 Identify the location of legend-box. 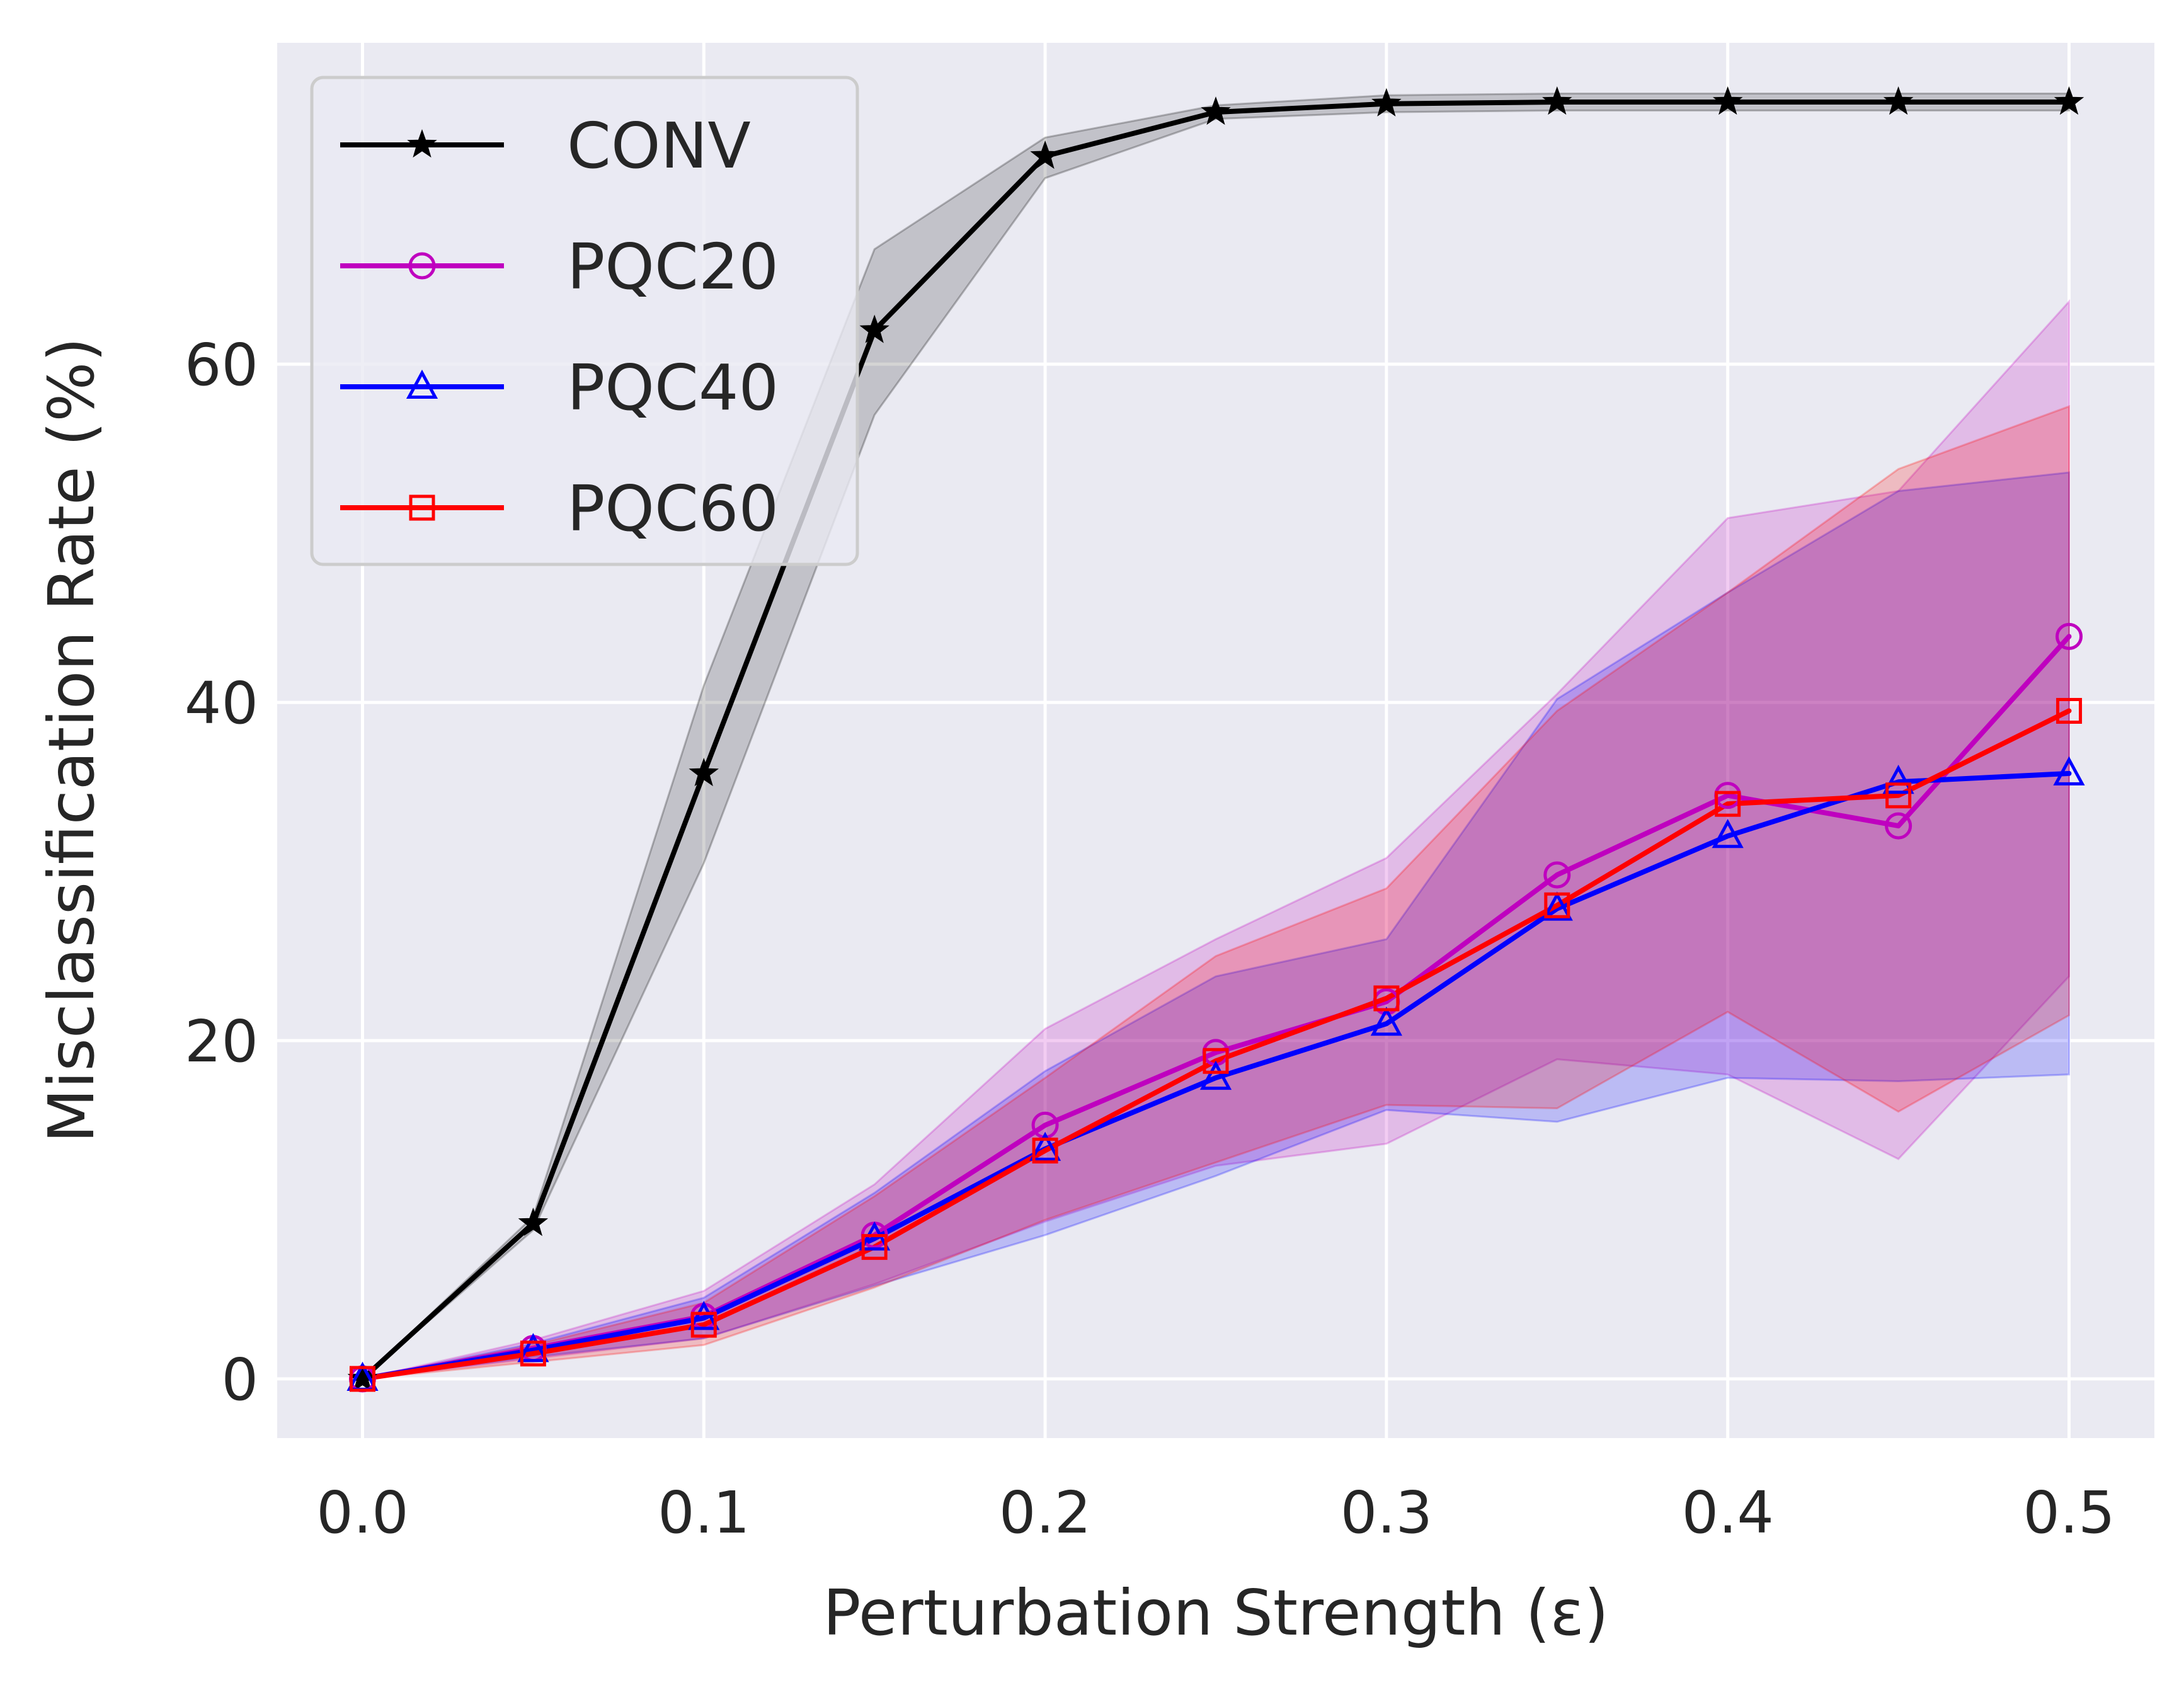
(584, 321).